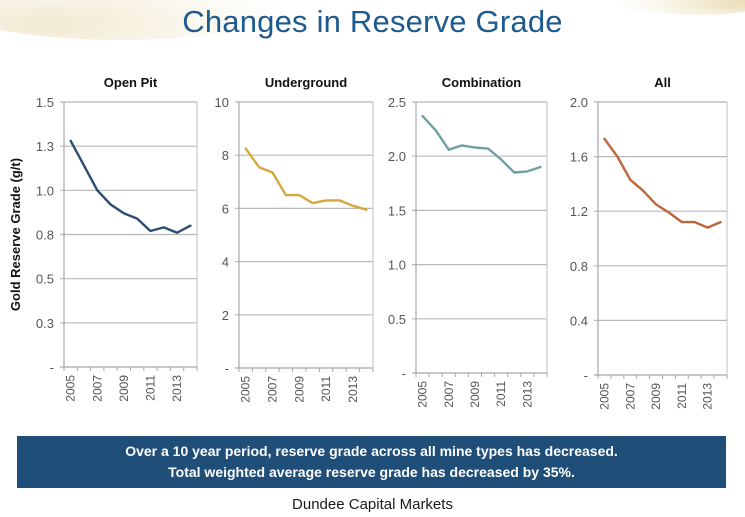  What do you see at coordinates (662, 82) in the screenshot?
I see `chart-title: All` at bounding box center [662, 82].